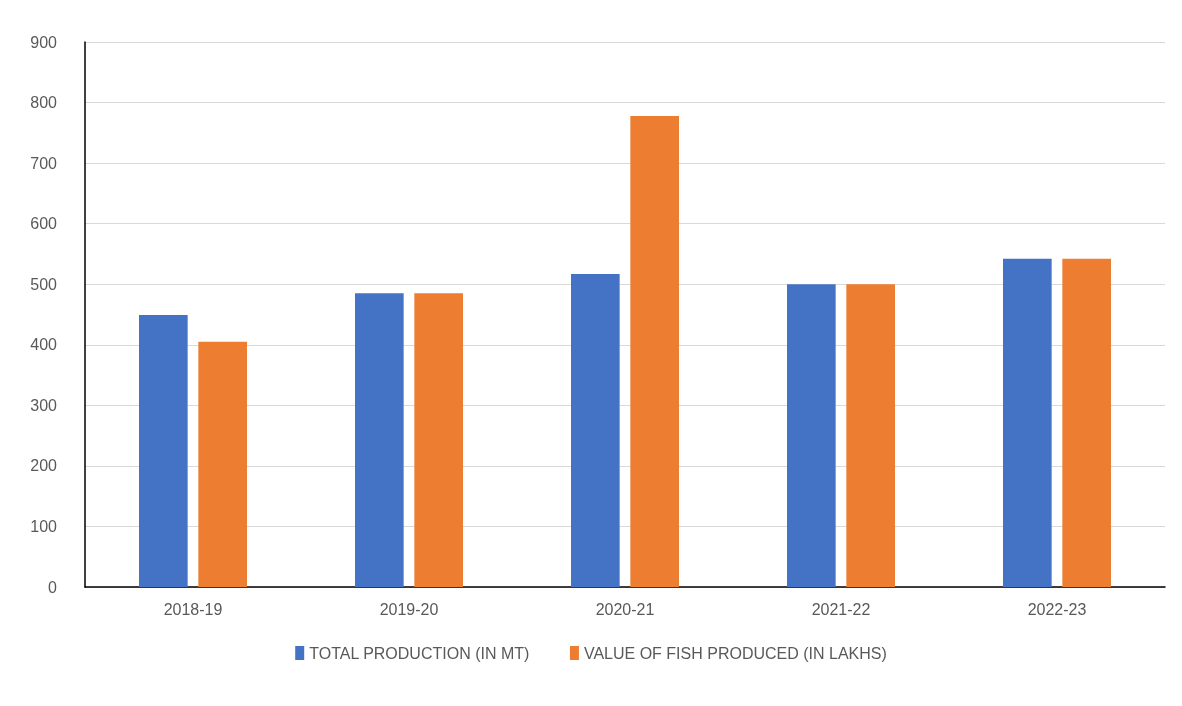 The width and height of the screenshot is (1182, 706). I want to click on y-tick-label: 700, so click(44, 163).